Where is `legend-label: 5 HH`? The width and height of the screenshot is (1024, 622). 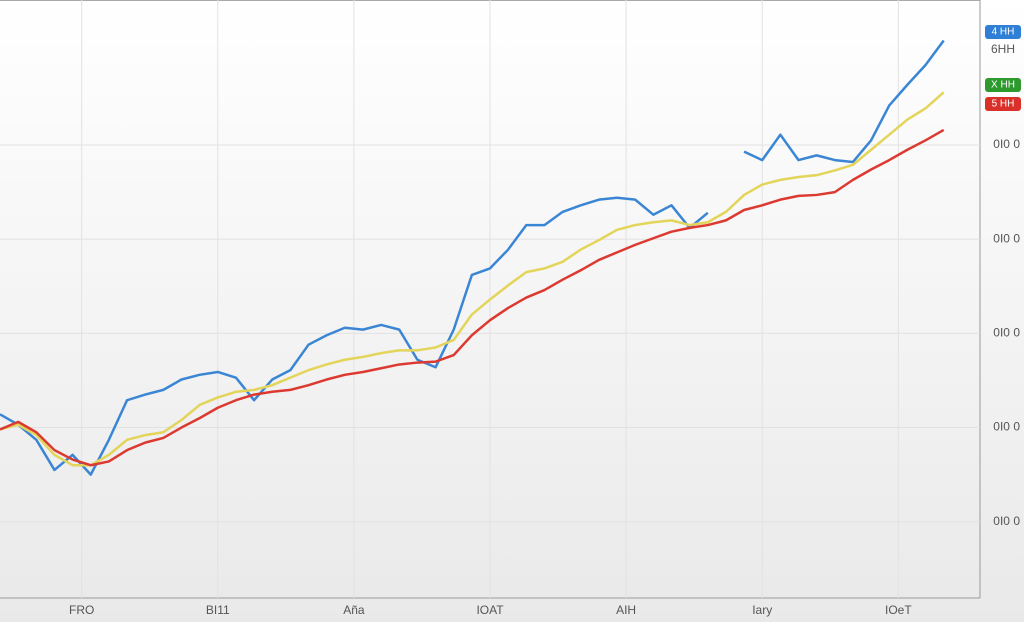
legend-label: 5 HH is located at coordinates (1003, 104).